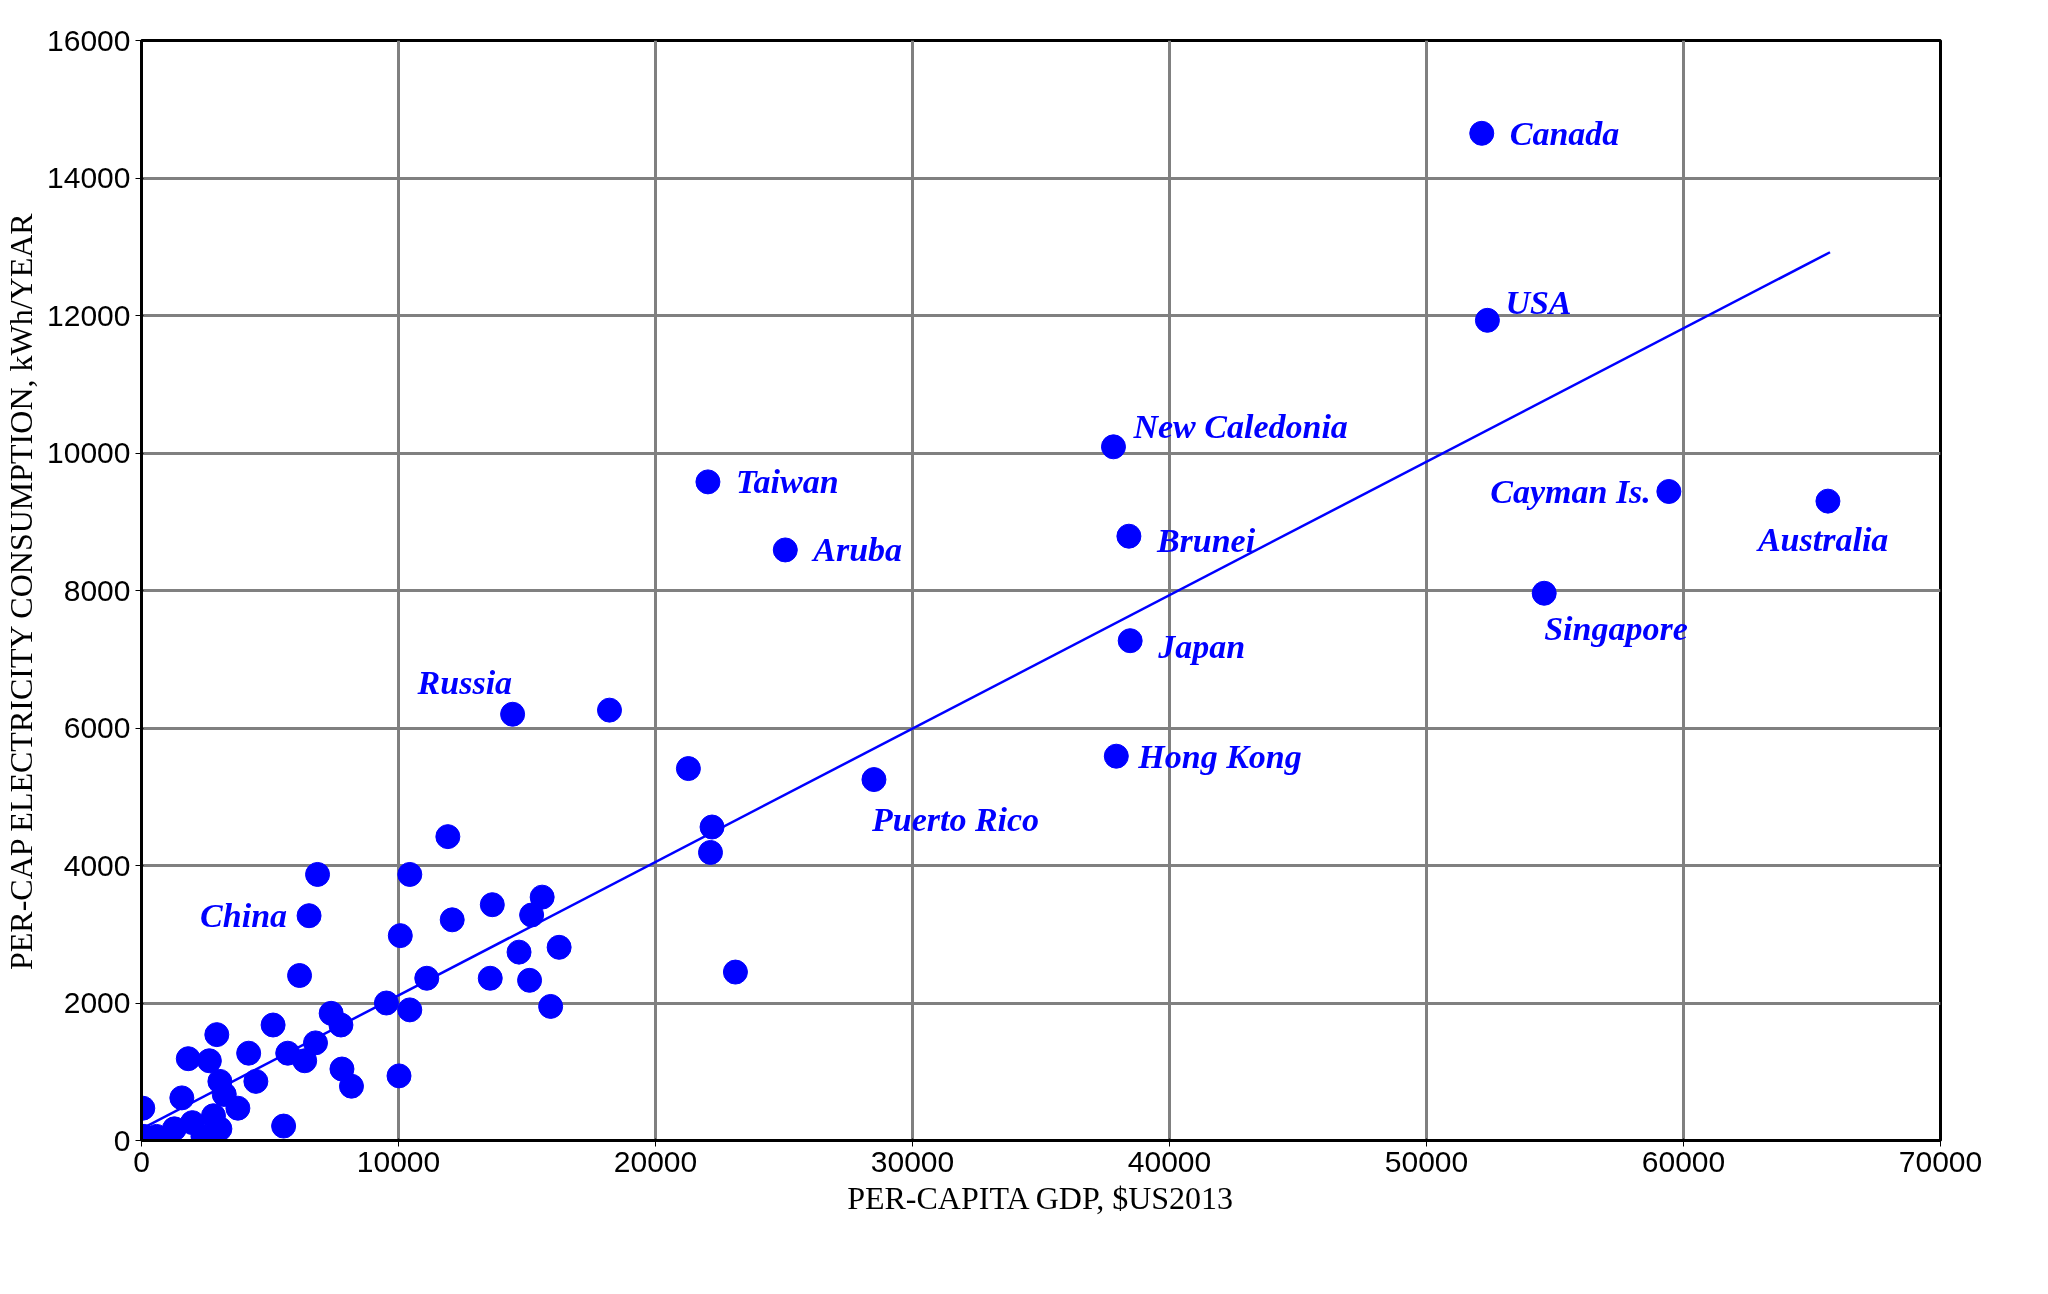 This screenshot has width=2048, height=1294. Describe the element at coordinates (122, 1140) in the screenshot. I see `y-tick-label: 0` at that location.